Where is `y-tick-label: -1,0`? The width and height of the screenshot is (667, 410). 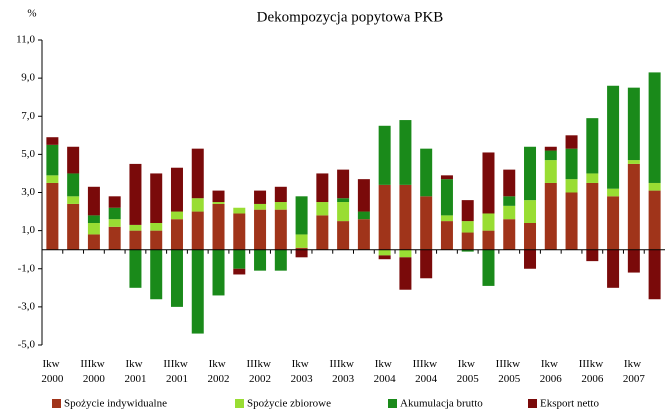 y-tick-label: -1,0 is located at coordinates (27, 268).